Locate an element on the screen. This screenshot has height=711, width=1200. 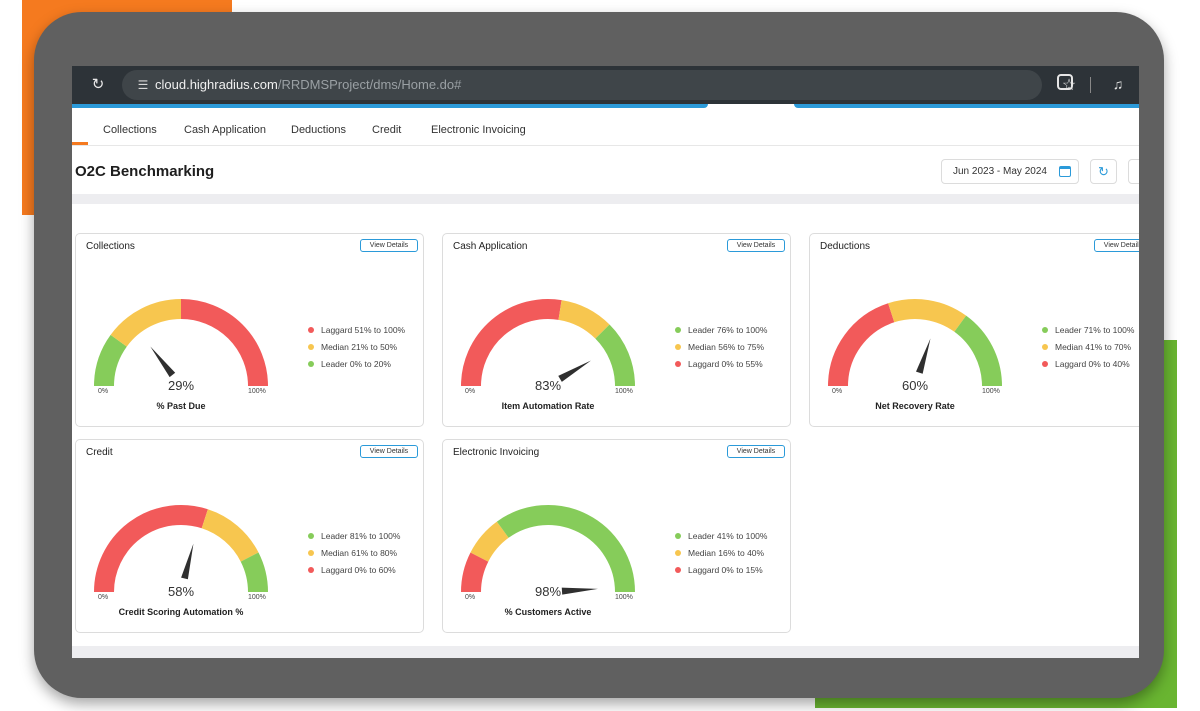
tab-cash-application: Cash Application is located at coordinates (225, 130).